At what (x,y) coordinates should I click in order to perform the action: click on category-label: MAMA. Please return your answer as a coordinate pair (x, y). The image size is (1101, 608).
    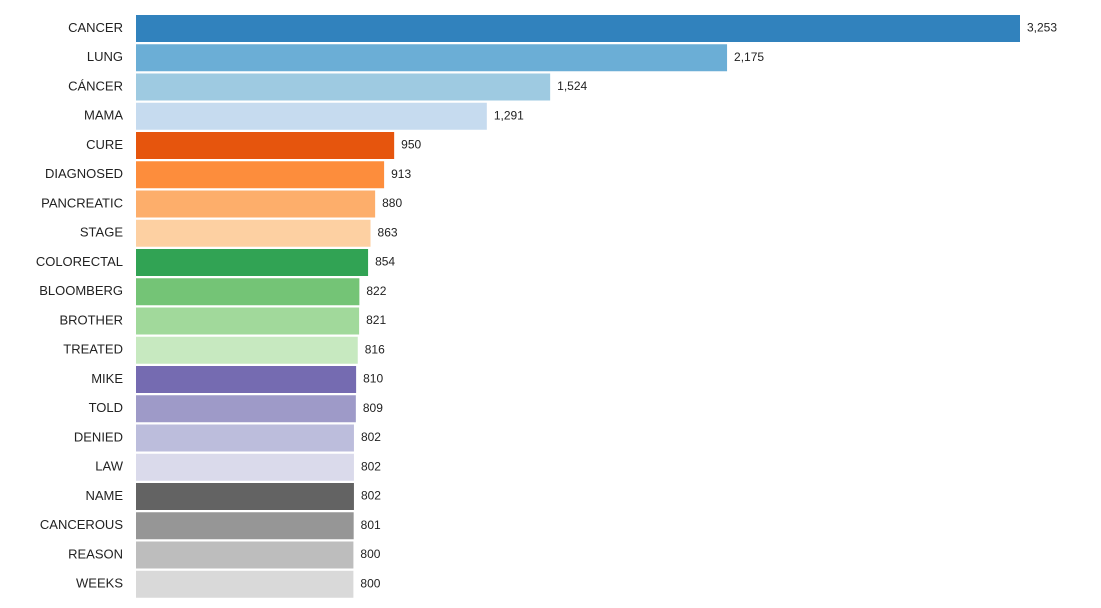
    Looking at the image, I should click on (103, 115).